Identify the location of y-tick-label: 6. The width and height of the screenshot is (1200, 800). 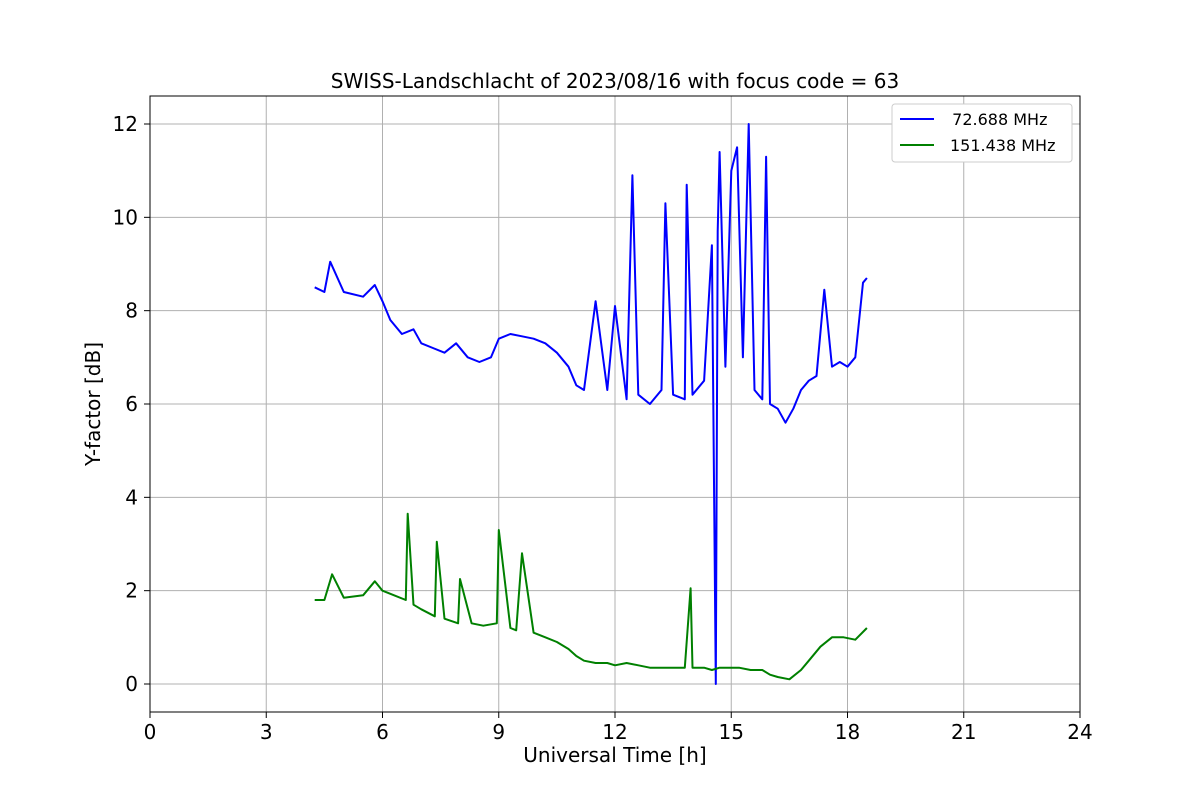
(131, 404).